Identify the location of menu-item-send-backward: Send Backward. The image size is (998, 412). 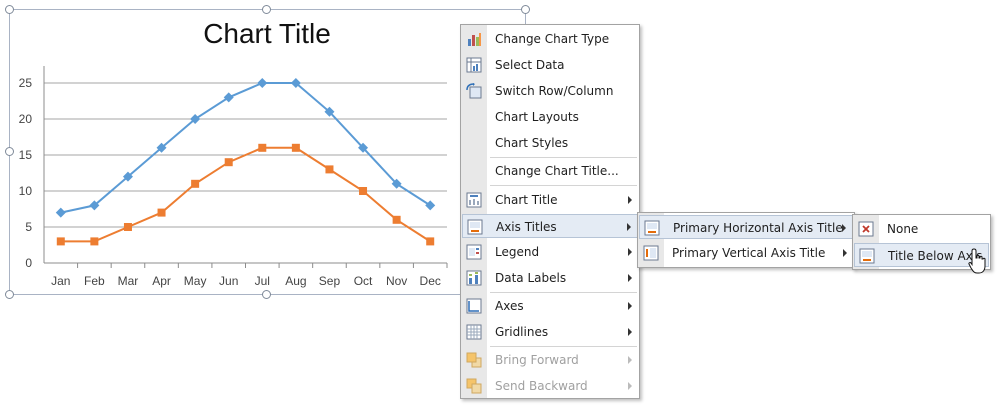
(550, 386).